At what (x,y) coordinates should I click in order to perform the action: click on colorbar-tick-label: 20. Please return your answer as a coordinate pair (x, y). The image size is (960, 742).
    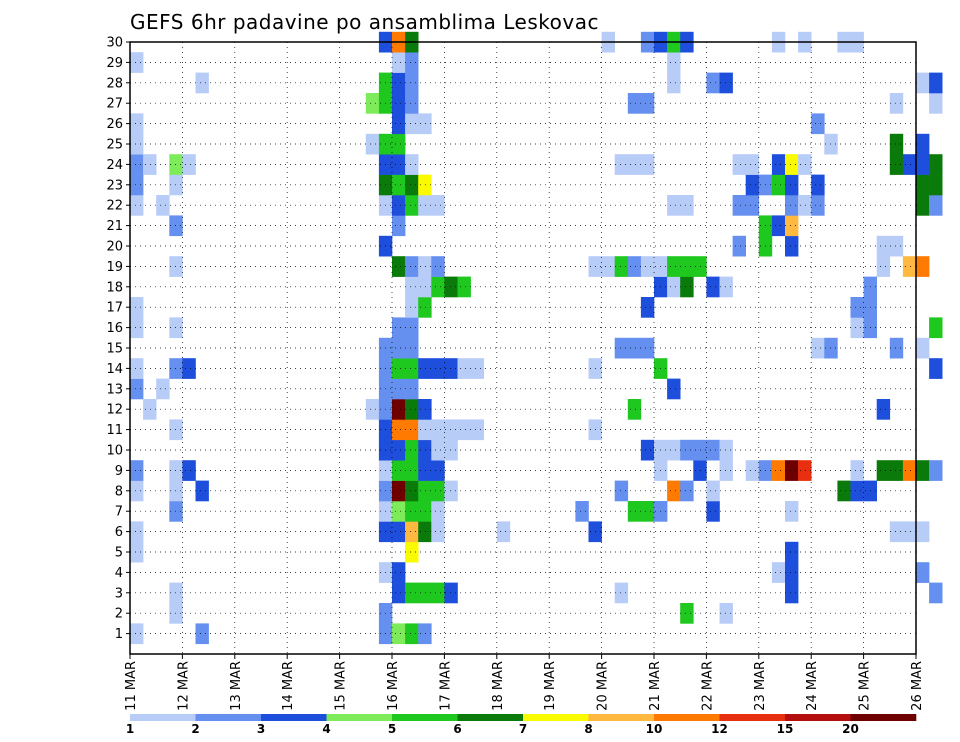
    Looking at the image, I should click on (850, 729).